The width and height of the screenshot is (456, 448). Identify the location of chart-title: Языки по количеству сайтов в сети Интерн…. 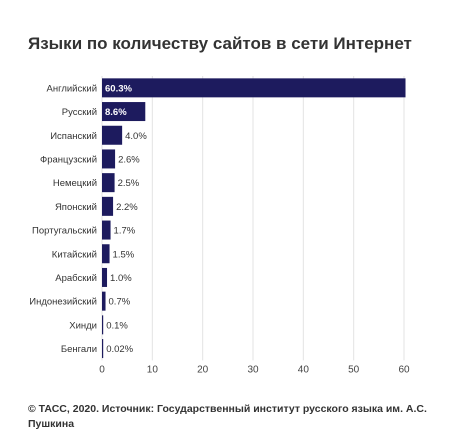
(220, 43).